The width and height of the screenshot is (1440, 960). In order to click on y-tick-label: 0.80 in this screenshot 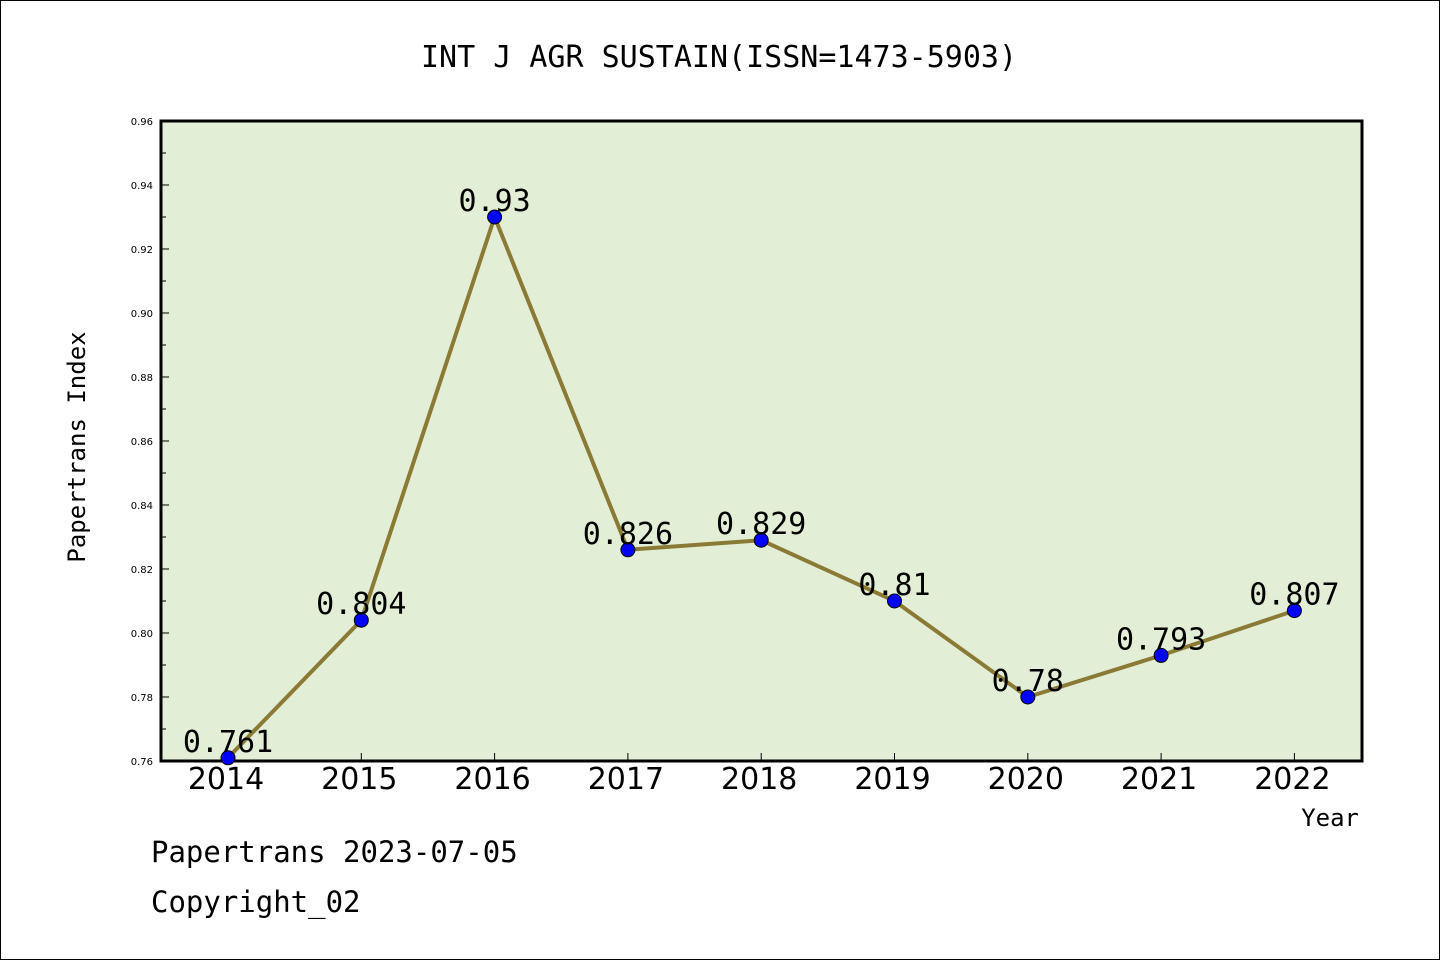, I will do `click(142, 634)`.